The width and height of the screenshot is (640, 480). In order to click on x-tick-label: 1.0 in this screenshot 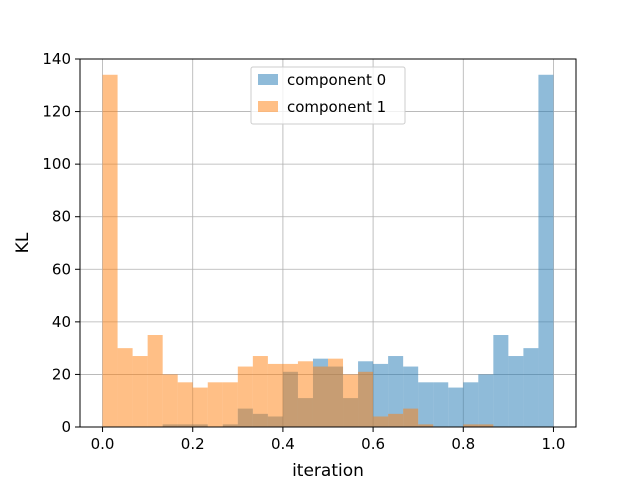, I will do `click(554, 444)`.